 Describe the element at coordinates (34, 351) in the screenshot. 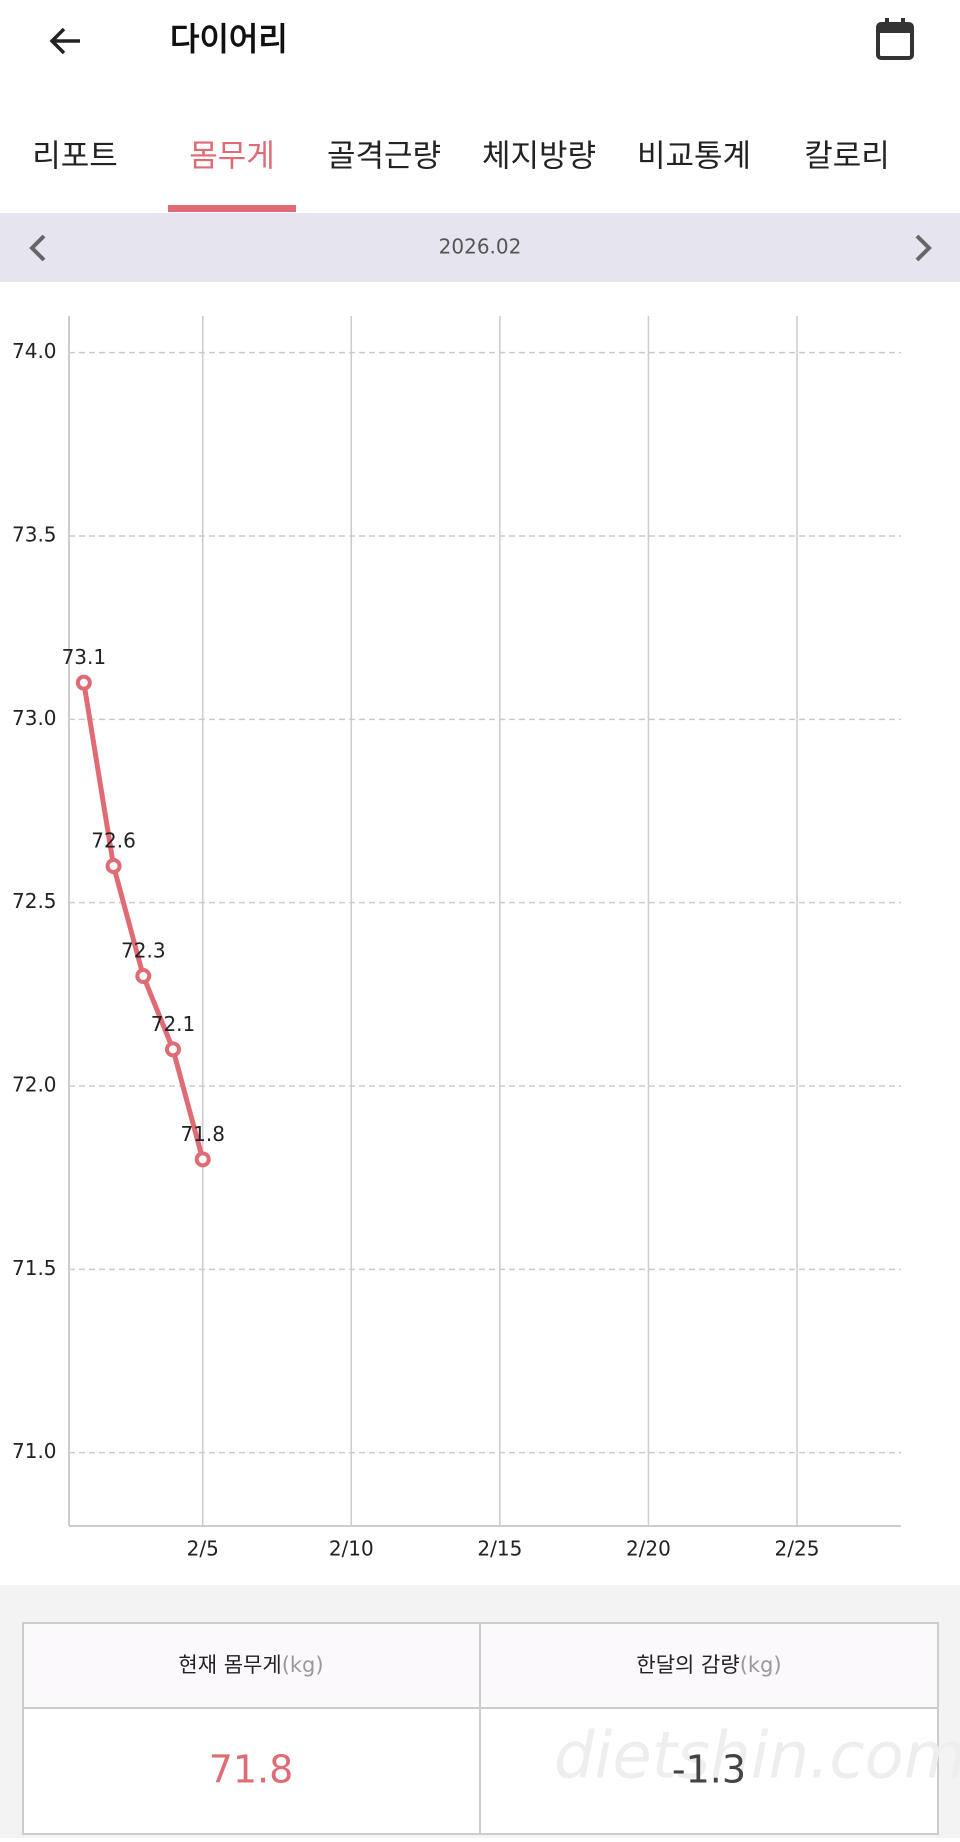

I see `y-tick-label: 74.0` at that location.